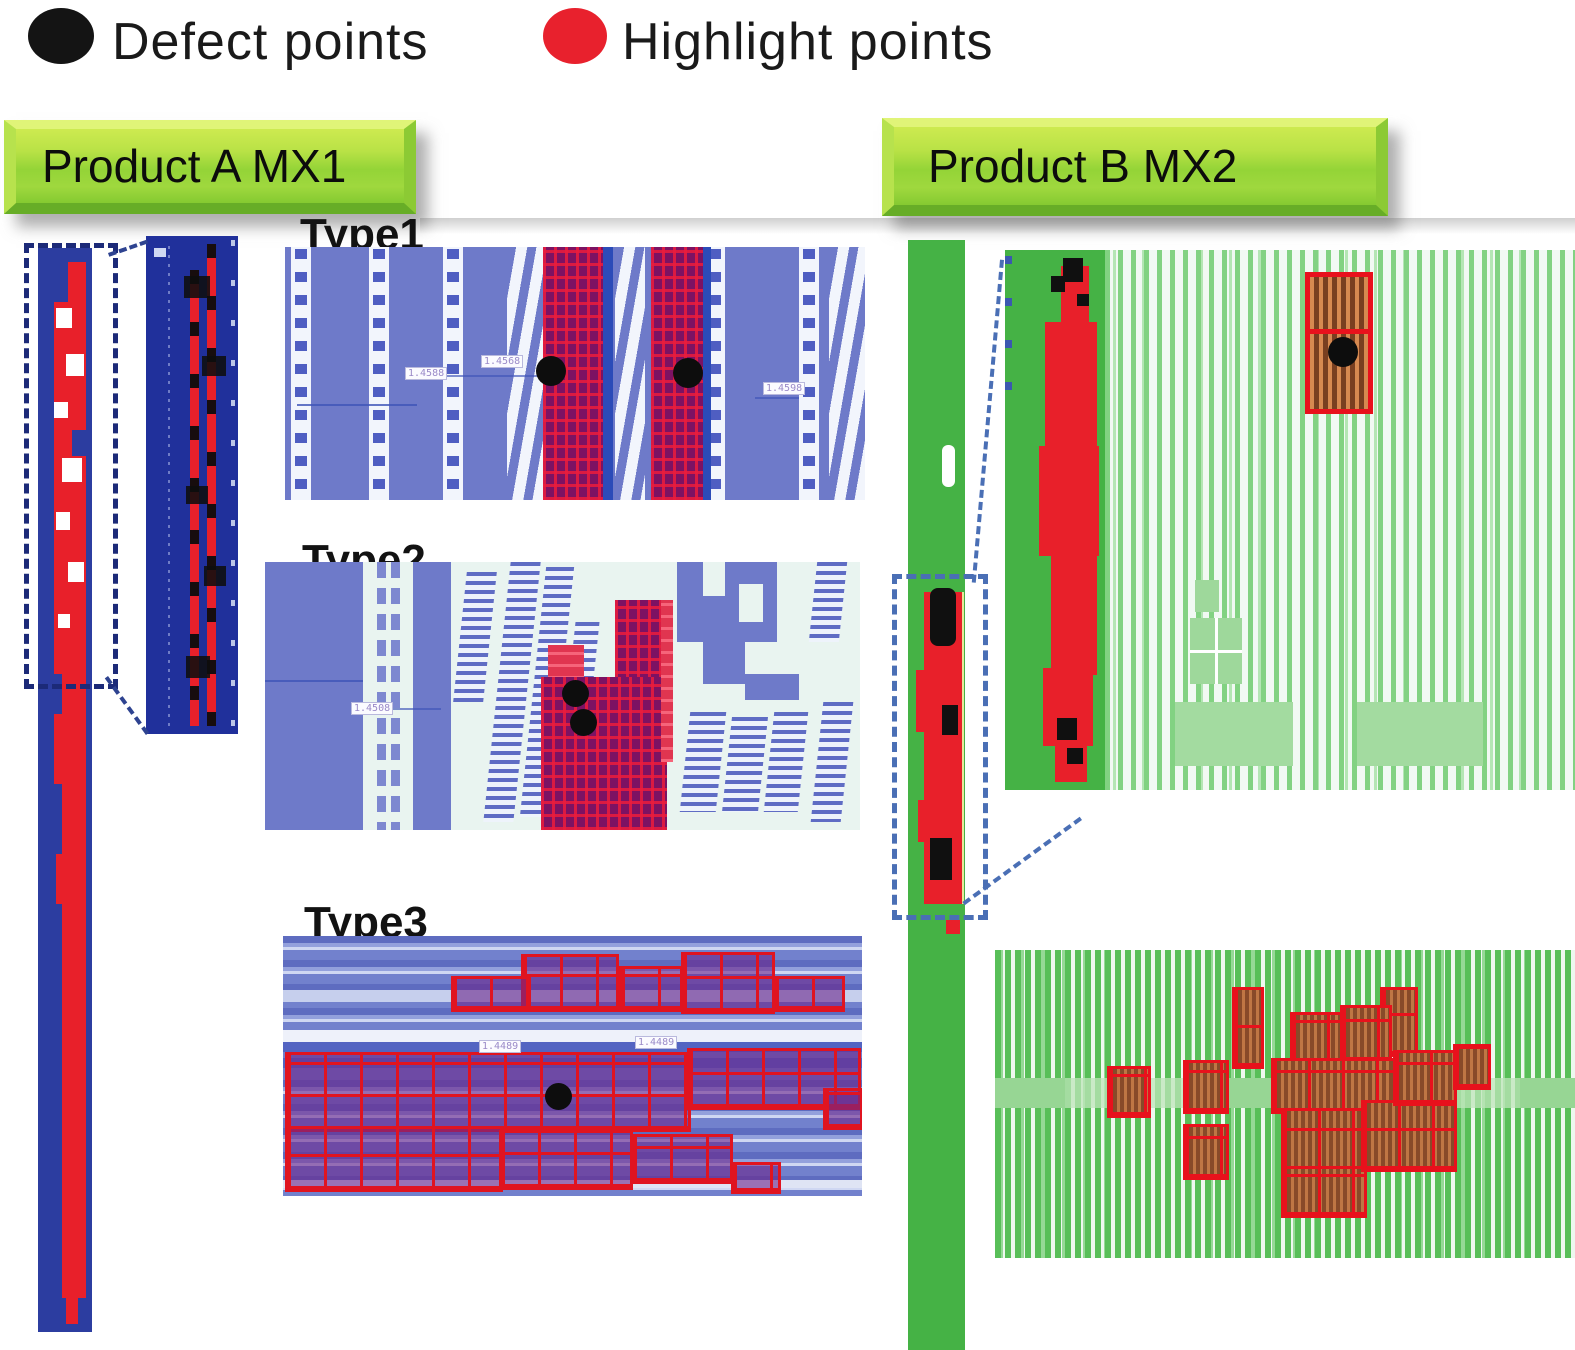 The width and height of the screenshot is (1575, 1350). I want to click on shadow-band, so click(997, 226).